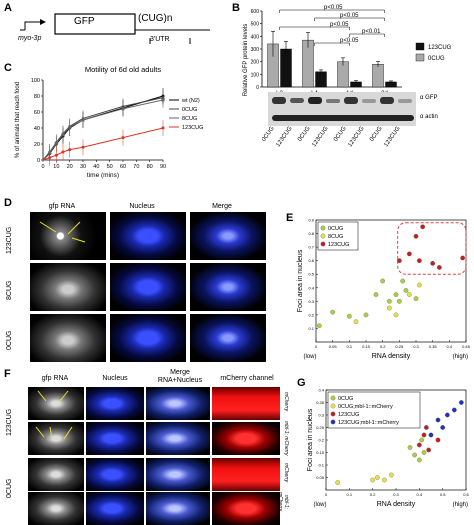 The width and height of the screenshot is (474, 525). I want to click on pvalue-3: p<0.05, so click(339, 25).